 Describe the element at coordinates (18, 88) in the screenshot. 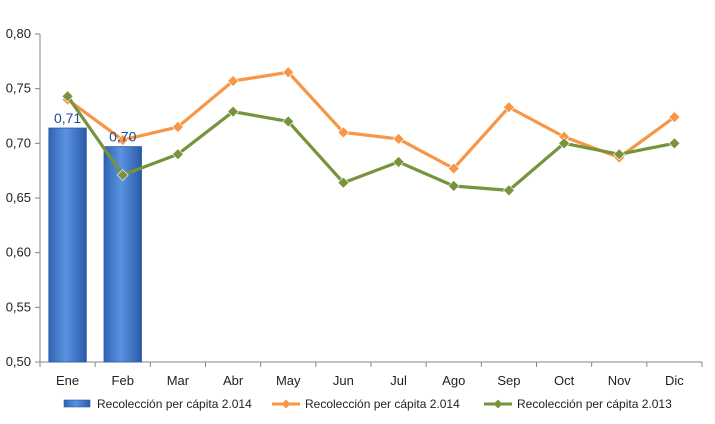

I see `y-tick-label: 0,75` at that location.